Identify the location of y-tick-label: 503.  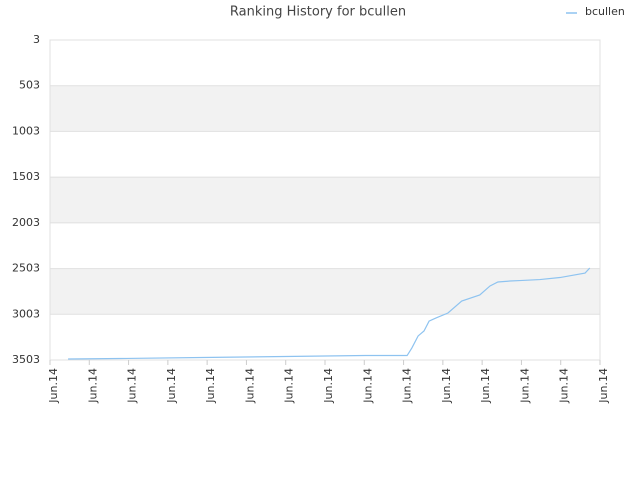
(29, 85).